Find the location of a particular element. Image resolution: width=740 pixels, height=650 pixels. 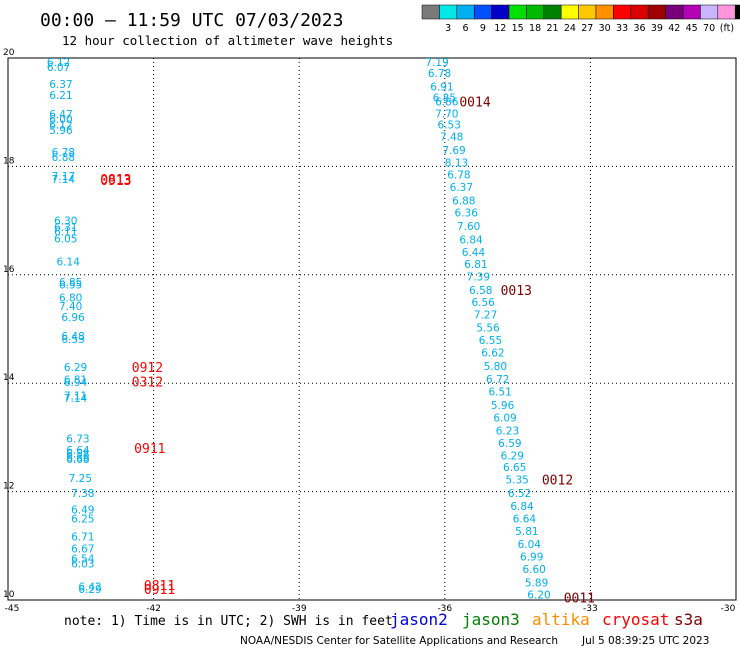

wave-height-value: 5.89 is located at coordinates (536, 584).